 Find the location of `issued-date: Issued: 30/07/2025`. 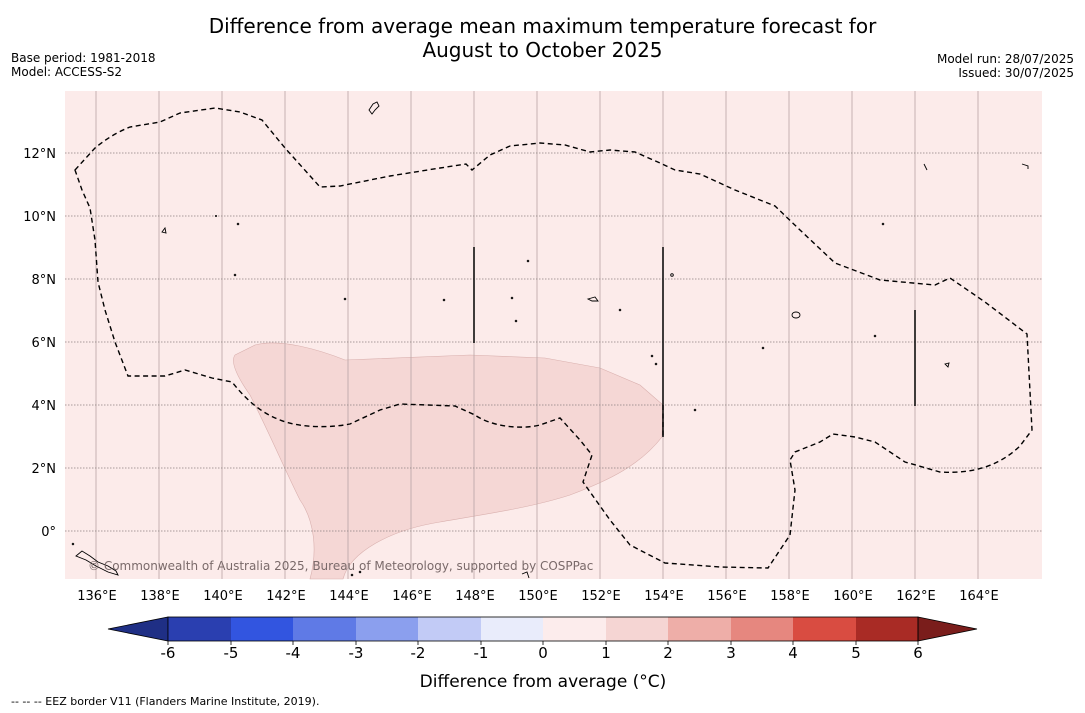

issued-date: Issued: 30/07/2025 is located at coordinates (1016, 73).